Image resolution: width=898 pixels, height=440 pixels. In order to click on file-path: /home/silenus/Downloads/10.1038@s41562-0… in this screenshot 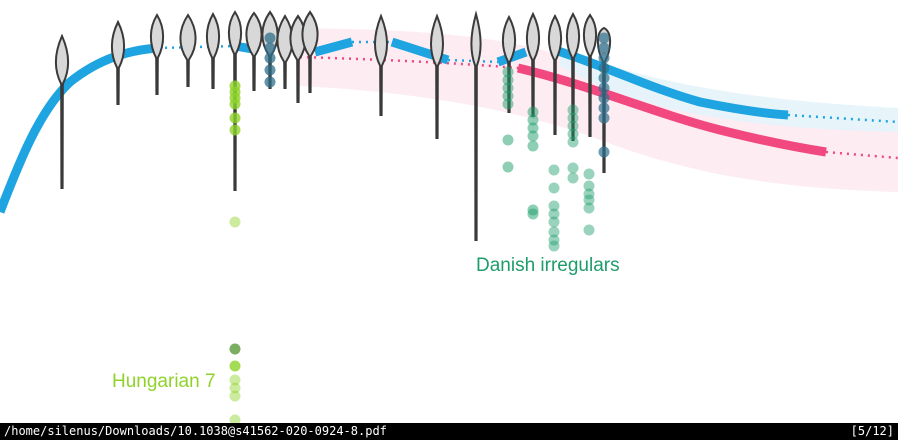, I will do `click(195, 431)`.